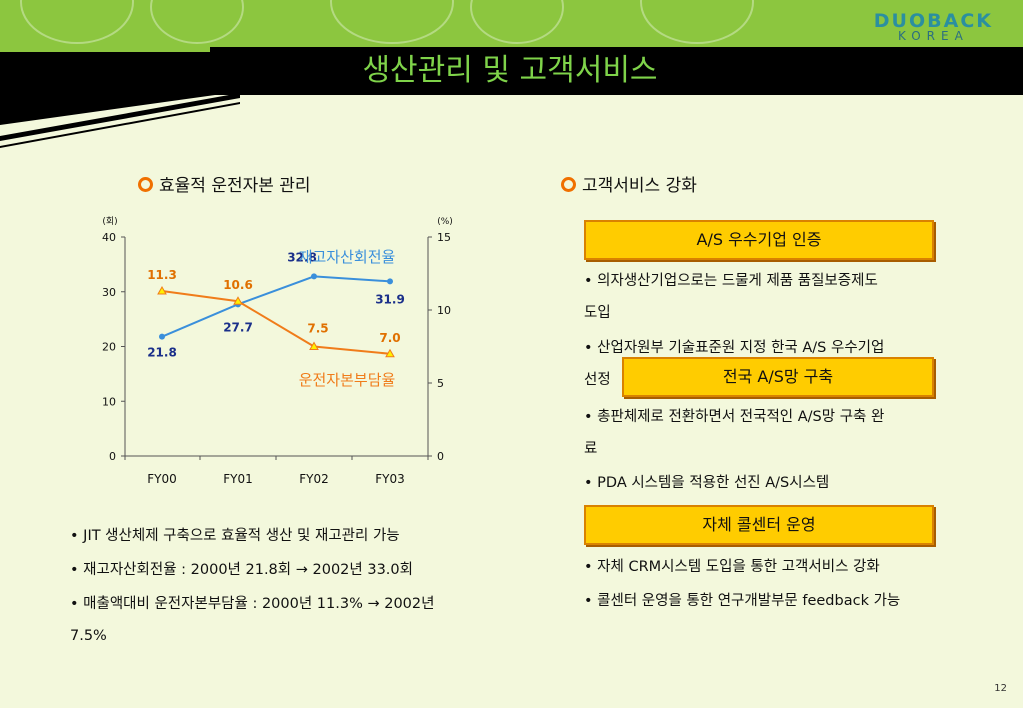 Image resolution: width=1023 pixels, height=708 pixels. I want to click on box3-line-1: • 자체 CRM시스템 도입을 통한 고객서비스 강화, so click(732, 567).